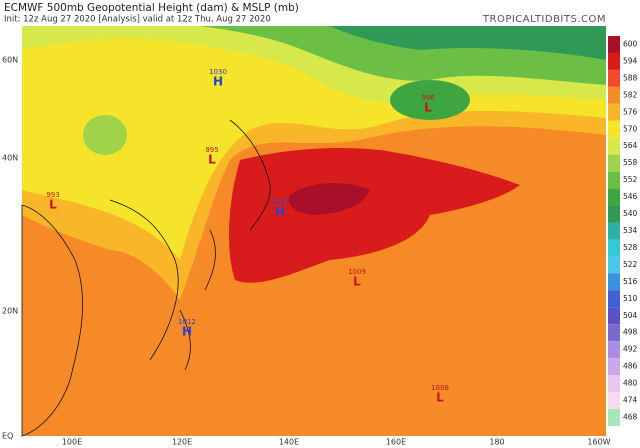  I want to click on lon-label: 180, so click(496, 442).